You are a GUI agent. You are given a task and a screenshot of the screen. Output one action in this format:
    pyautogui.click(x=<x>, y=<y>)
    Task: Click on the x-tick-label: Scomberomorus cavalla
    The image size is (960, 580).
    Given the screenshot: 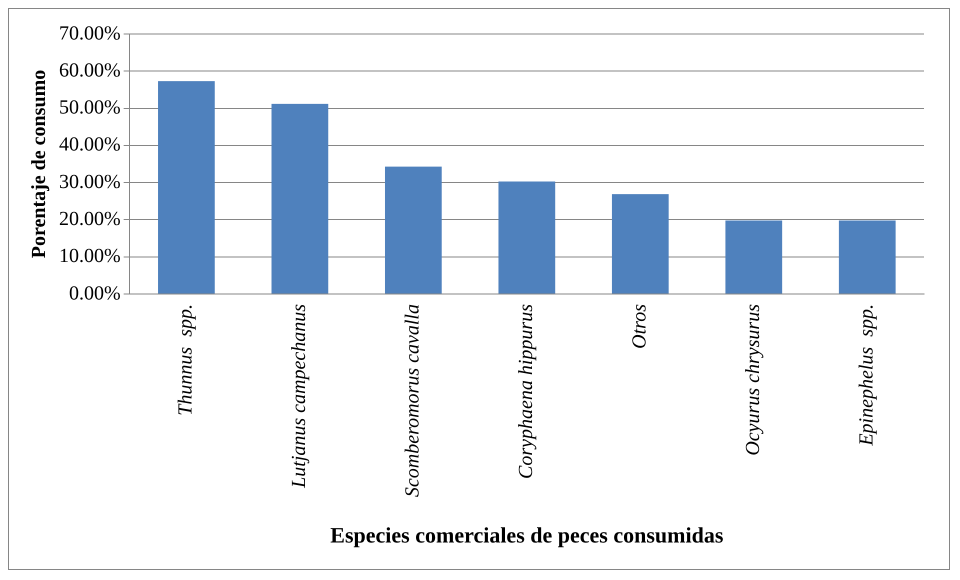 What is the action you would take?
    pyautogui.click(x=413, y=401)
    